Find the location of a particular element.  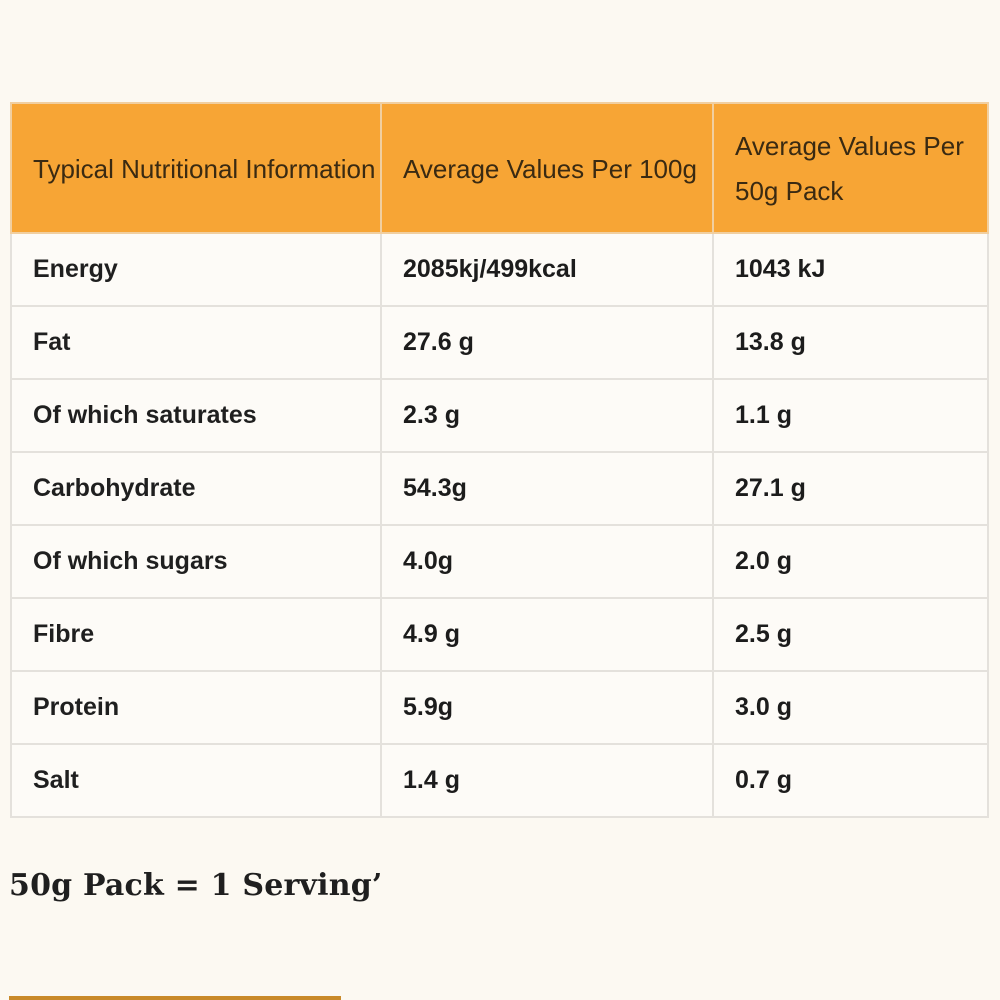

header-per-pack: Average Values Per 50g Pack is located at coordinates (850, 168).